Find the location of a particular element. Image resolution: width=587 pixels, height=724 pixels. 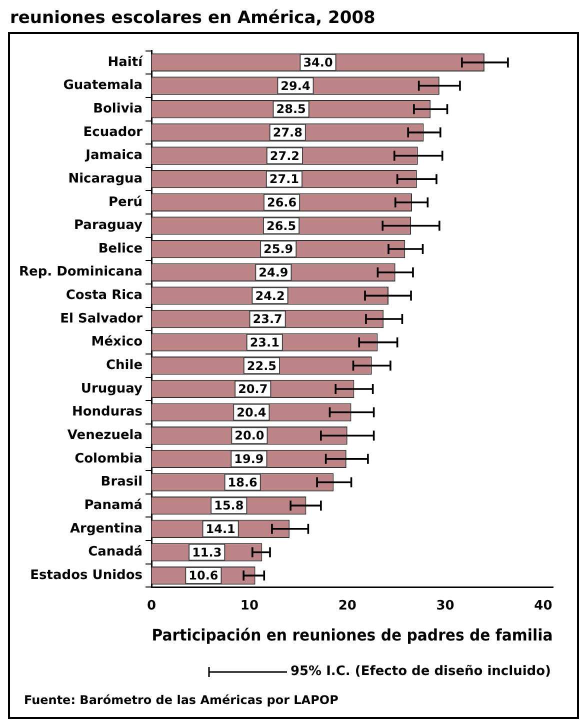

data-label: 28.5 is located at coordinates (291, 109).